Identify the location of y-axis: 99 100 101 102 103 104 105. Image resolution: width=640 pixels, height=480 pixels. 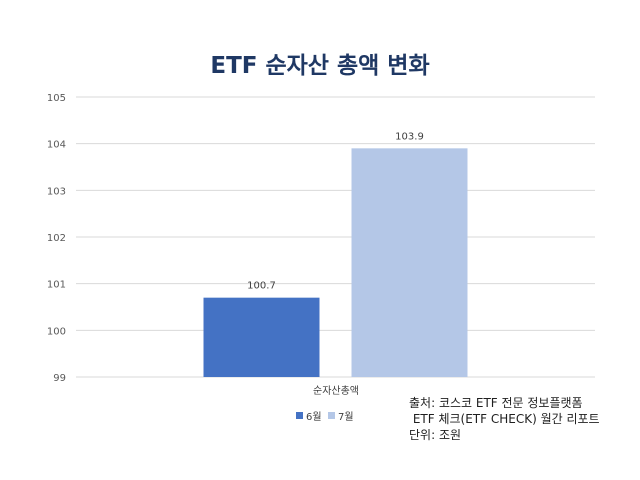
(56, 238).